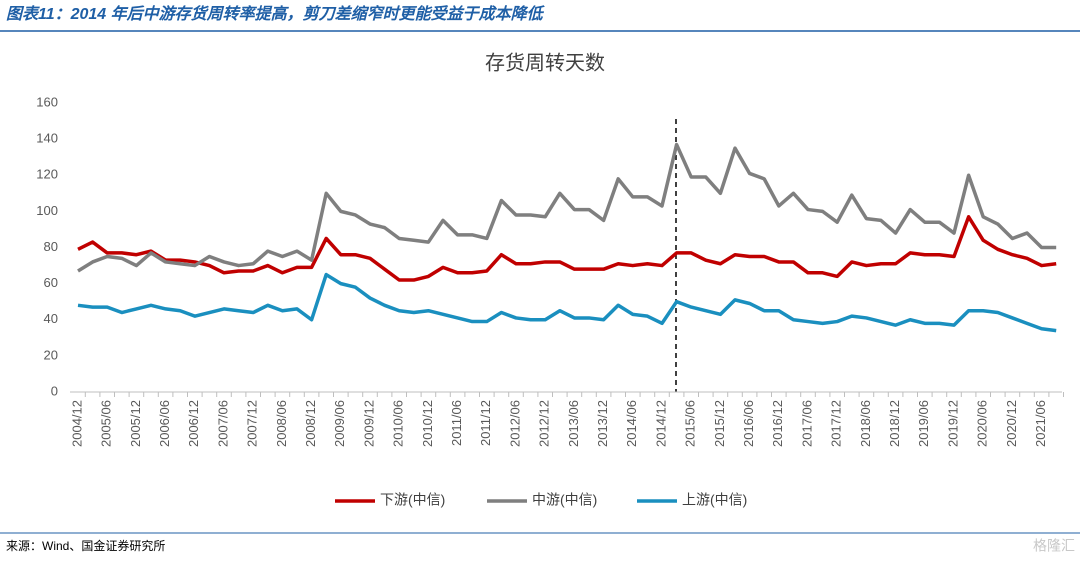  Describe the element at coordinates (222, 423) in the screenshot. I see `x-tick-label: 2007/06` at that location.